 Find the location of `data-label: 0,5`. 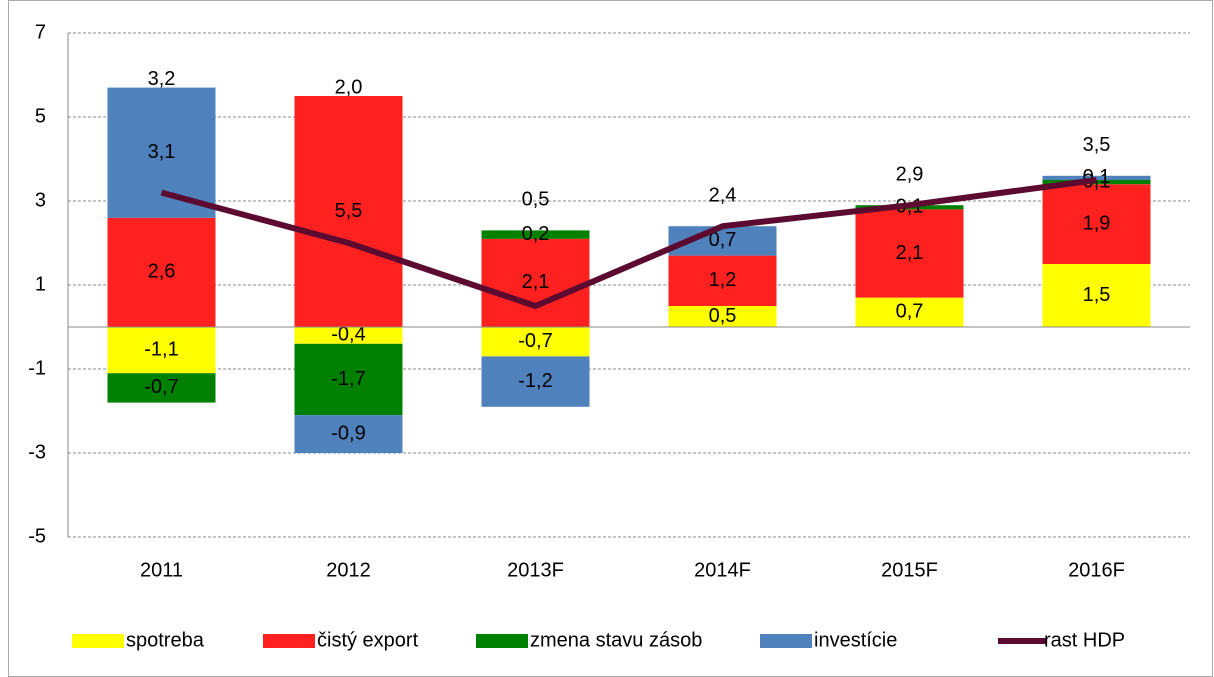

data-label: 0,5 is located at coordinates (723, 316).